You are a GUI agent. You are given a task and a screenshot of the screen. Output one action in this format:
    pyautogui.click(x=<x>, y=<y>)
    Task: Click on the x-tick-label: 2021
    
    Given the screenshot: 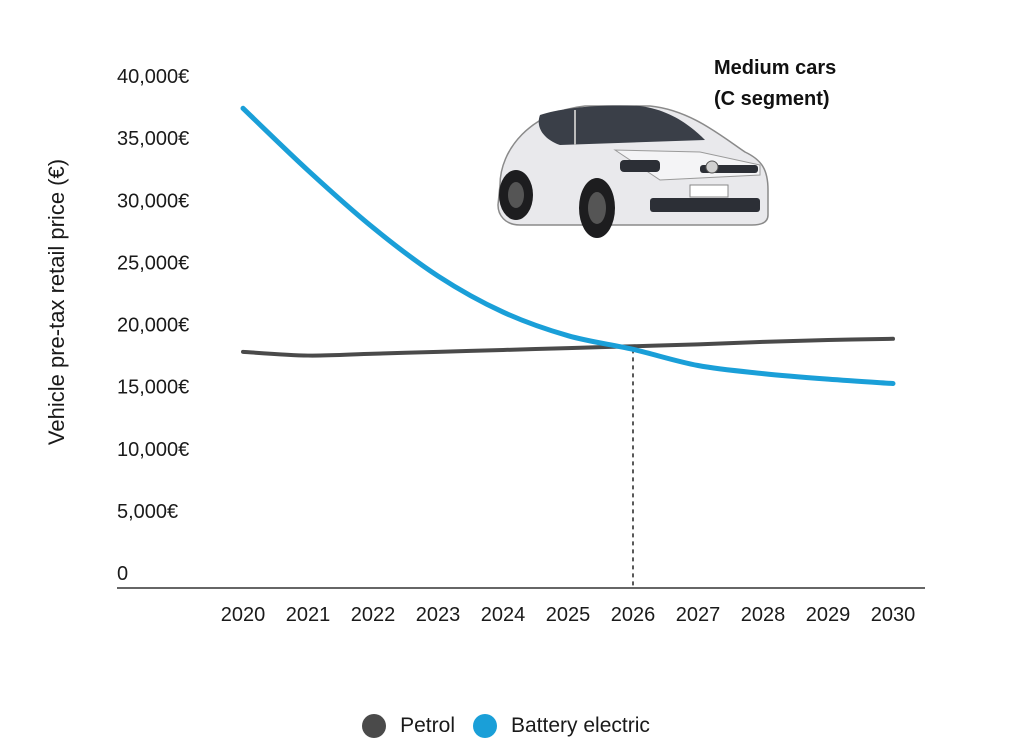 What is the action you would take?
    pyautogui.click(x=308, y=615)
    